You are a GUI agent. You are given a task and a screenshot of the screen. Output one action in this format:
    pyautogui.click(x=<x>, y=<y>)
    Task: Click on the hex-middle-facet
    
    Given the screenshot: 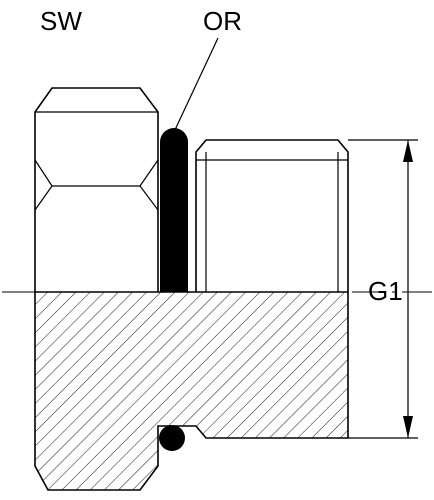 What is the action you would take?
    pyautogui.click(x=96, y=173)
    